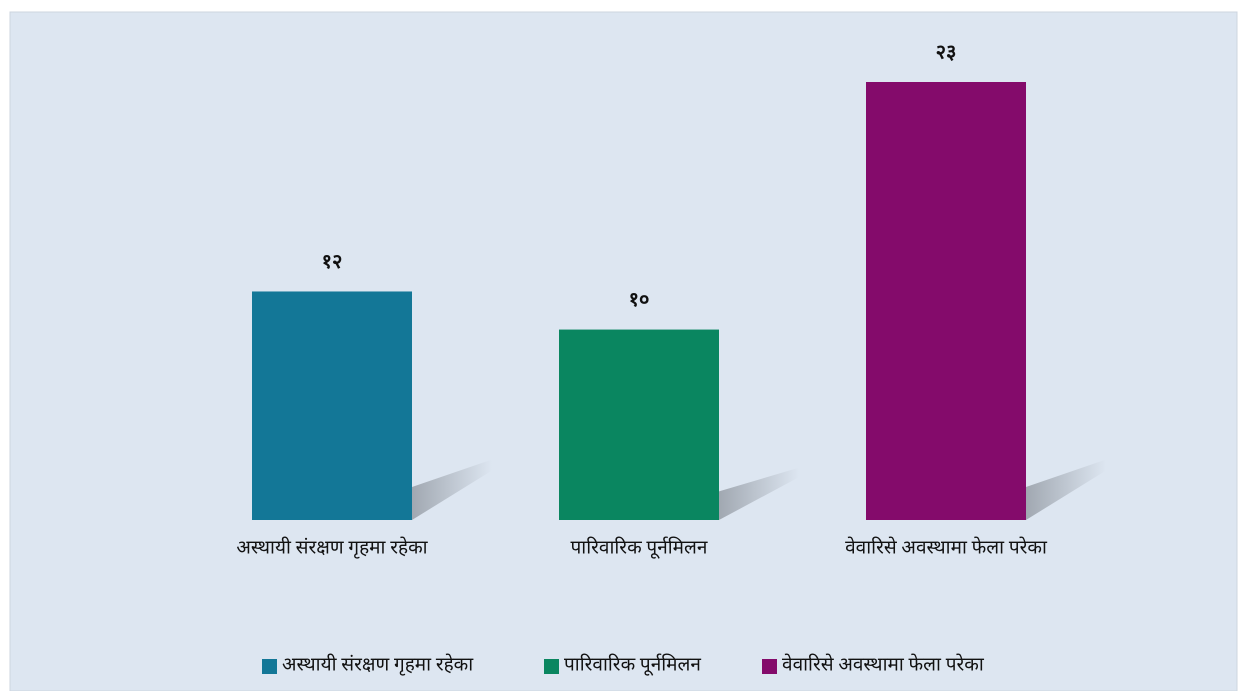 The width and height of the screenshot is (1239, 691). What do you see at coordinates (378, 664) in the screenshot?
I see `legend-label: अस्थायी संरक्षण गृहमा रहेका` at bounding box center [378, 664].